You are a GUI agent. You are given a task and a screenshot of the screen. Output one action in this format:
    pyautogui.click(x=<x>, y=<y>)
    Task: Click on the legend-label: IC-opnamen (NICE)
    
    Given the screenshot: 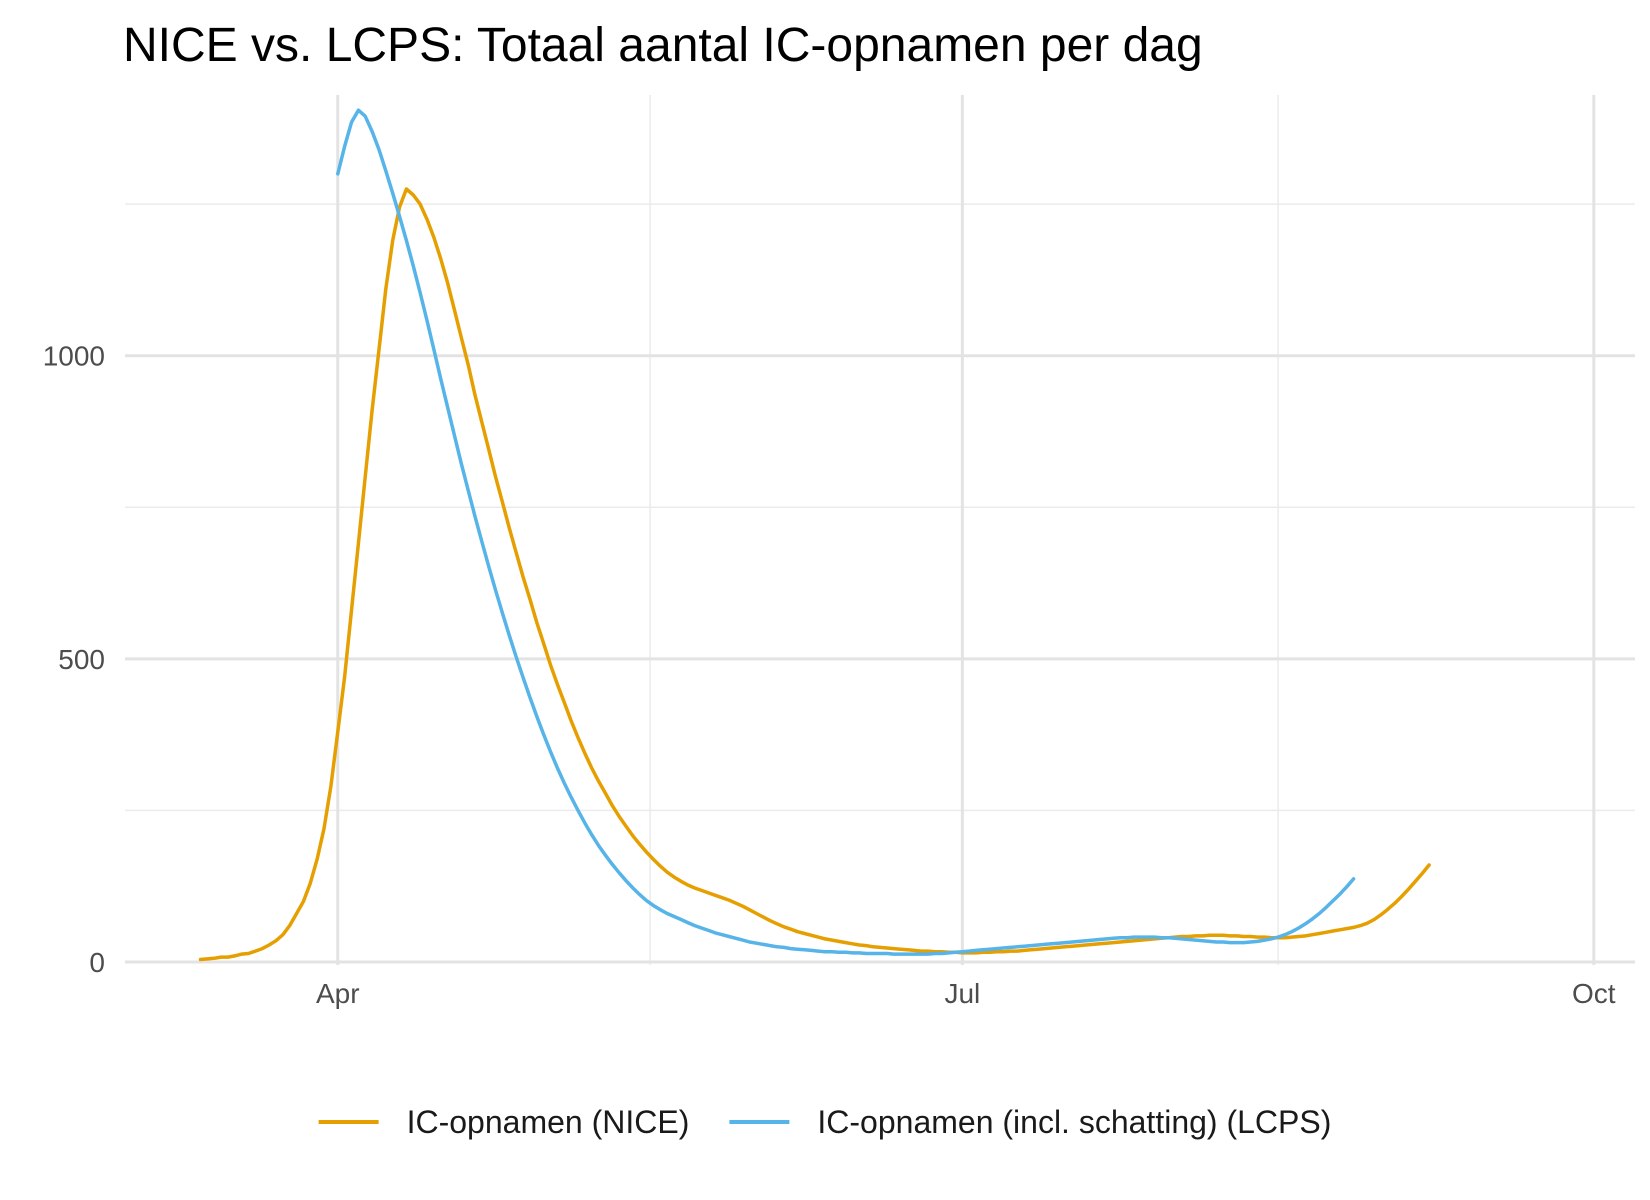 What is the action you would take?
    pyautogui.click(x=548, y=1122)
    